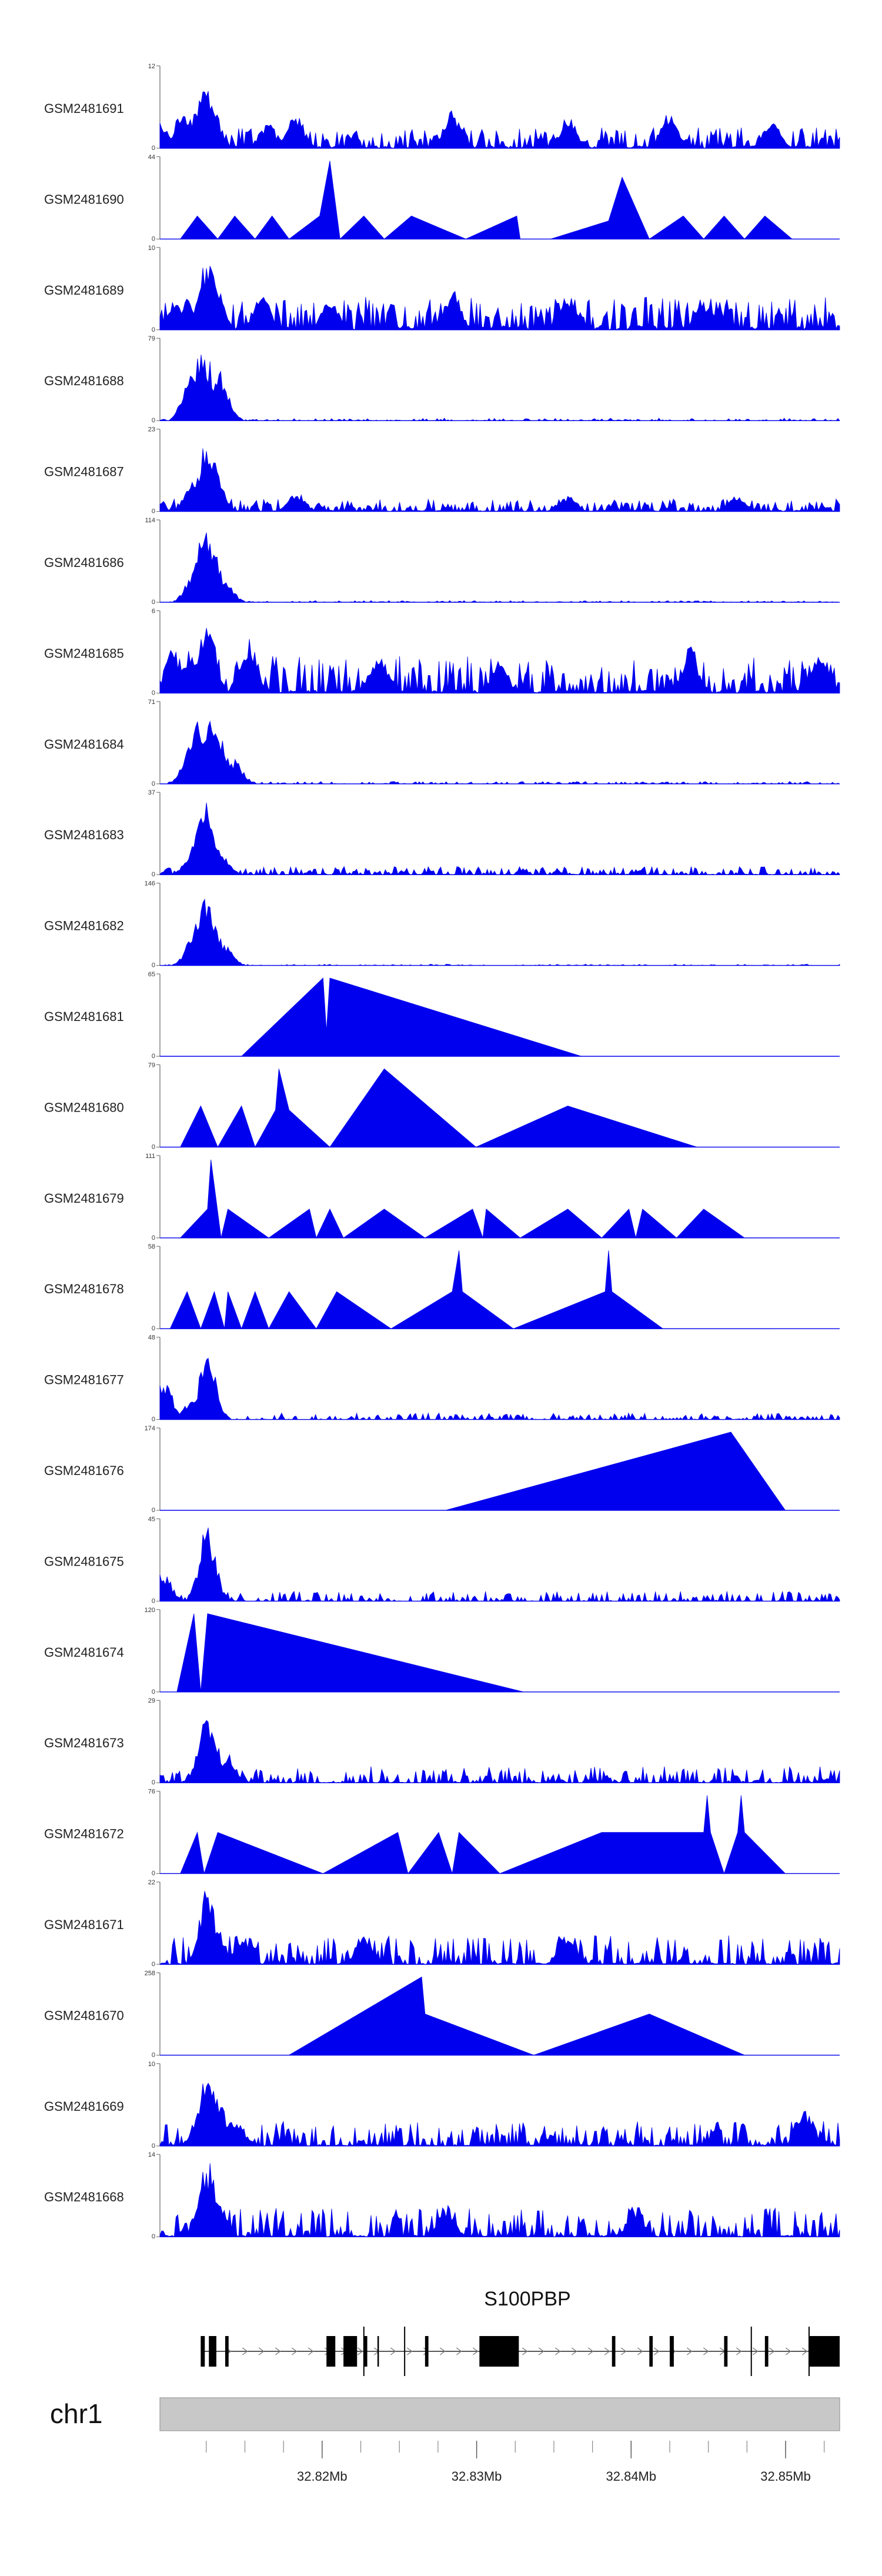 The height and width of the screenshot is (2576, 882). Describe the element at coordinates (150, 1428) in the screenshot. I see `y-max-label: 174` at that location.